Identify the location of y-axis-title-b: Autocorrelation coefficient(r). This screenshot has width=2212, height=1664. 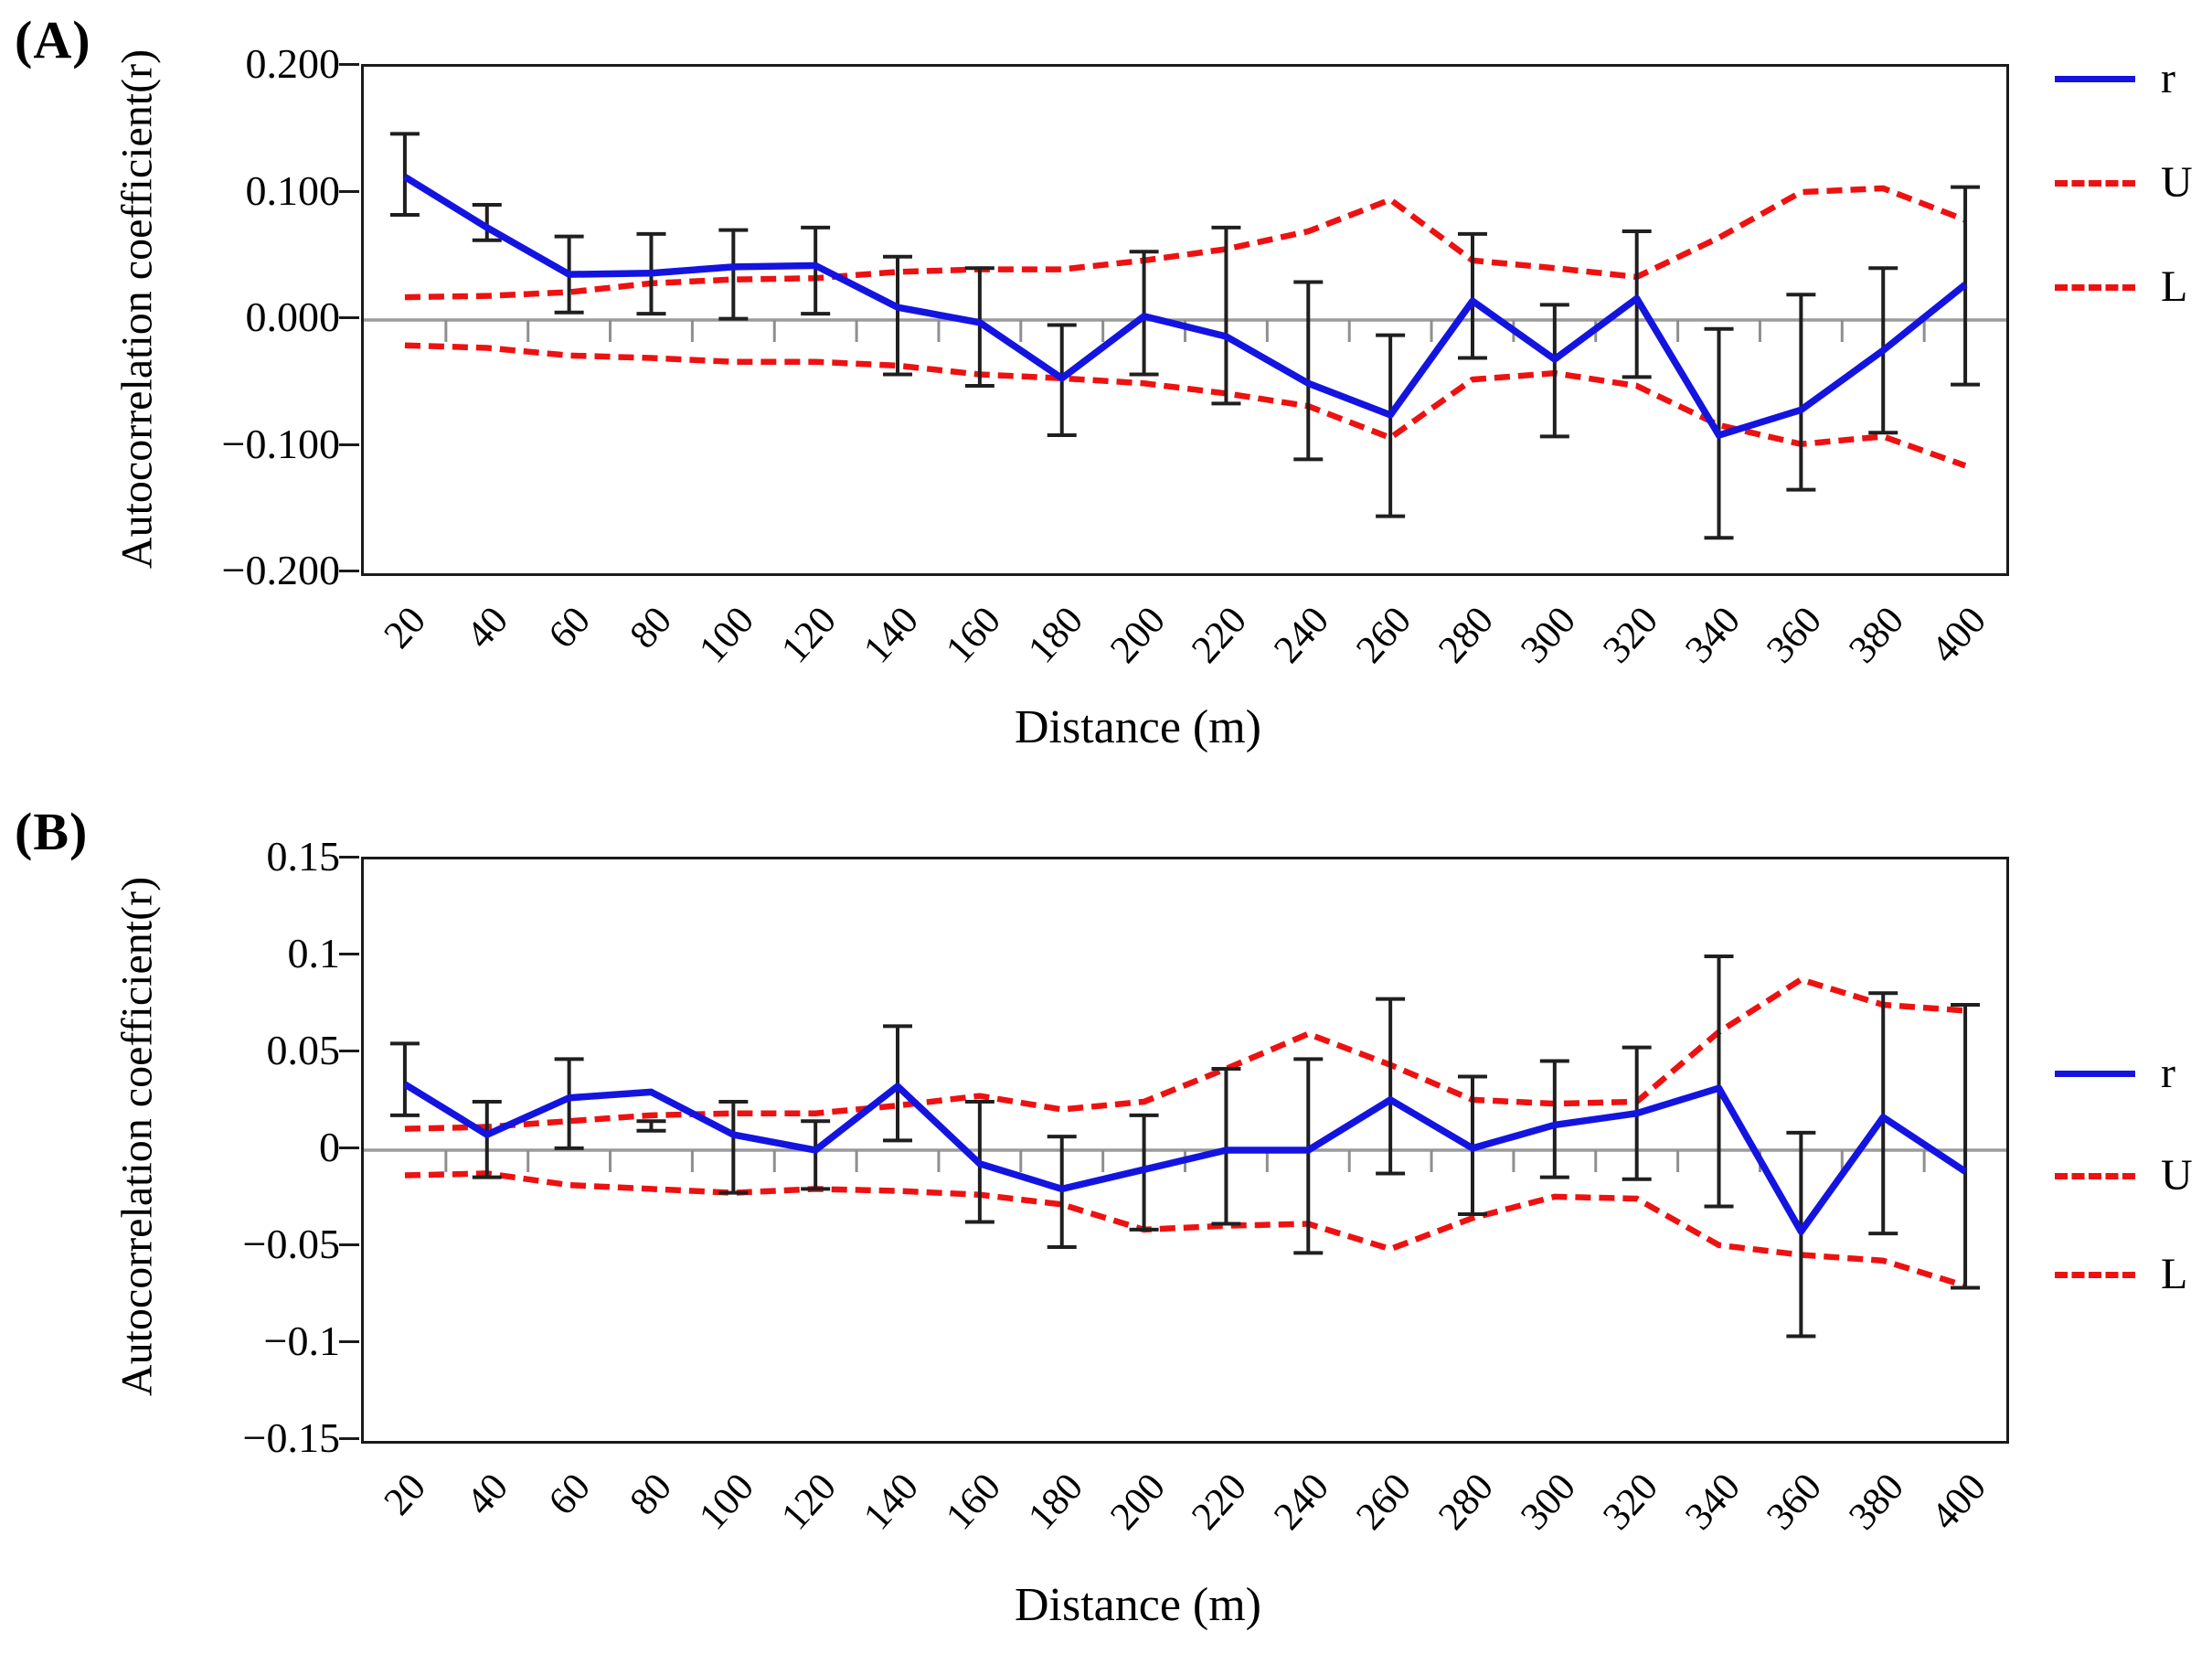
(137, 1136).